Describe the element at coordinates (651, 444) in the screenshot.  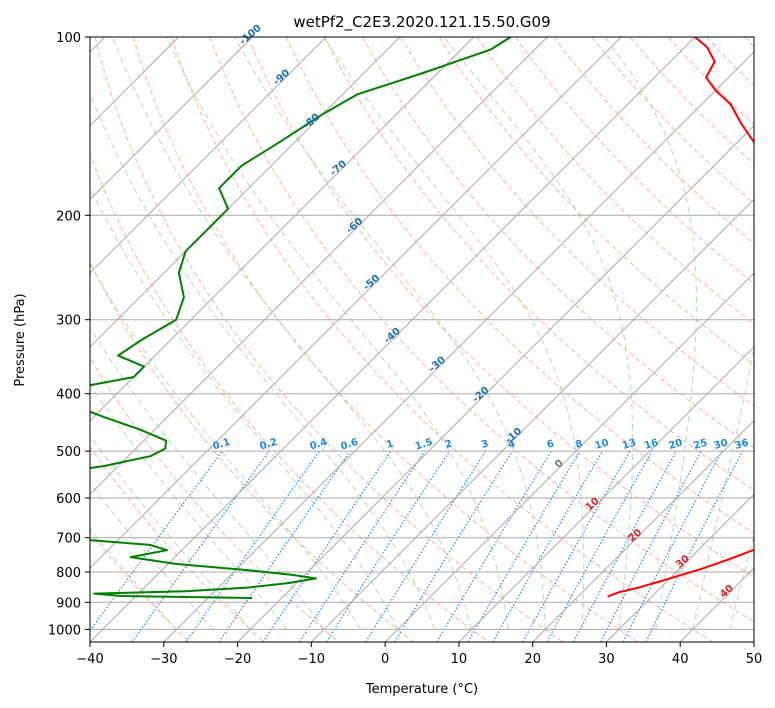
I see `mixing-ratio-label: 16` at that location.